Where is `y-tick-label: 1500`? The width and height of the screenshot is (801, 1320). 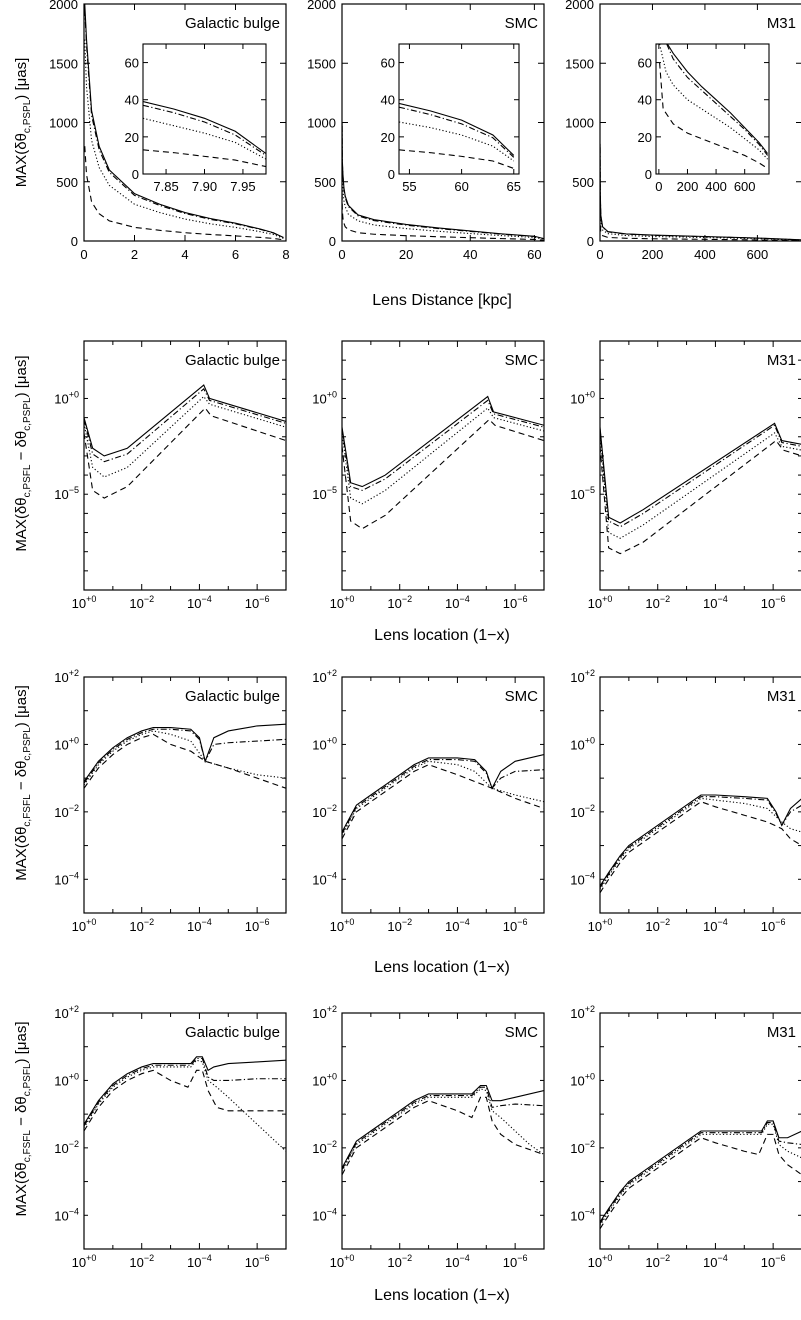
y-tick-label: 1500 is located at coordinates (63, 63).